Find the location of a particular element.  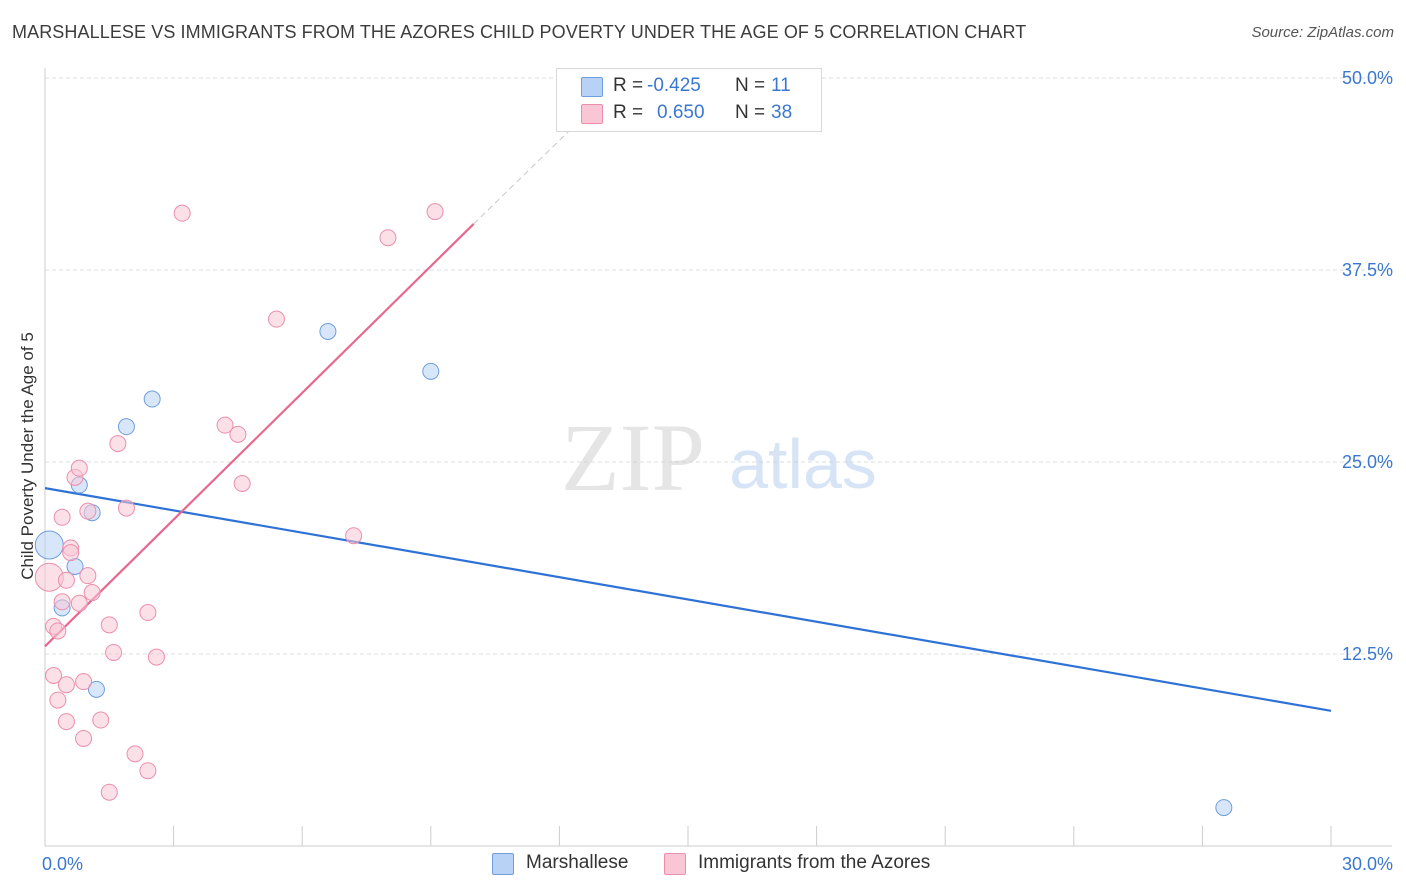

x-tick-label: 0.0% is located at coordinates (62, 864).